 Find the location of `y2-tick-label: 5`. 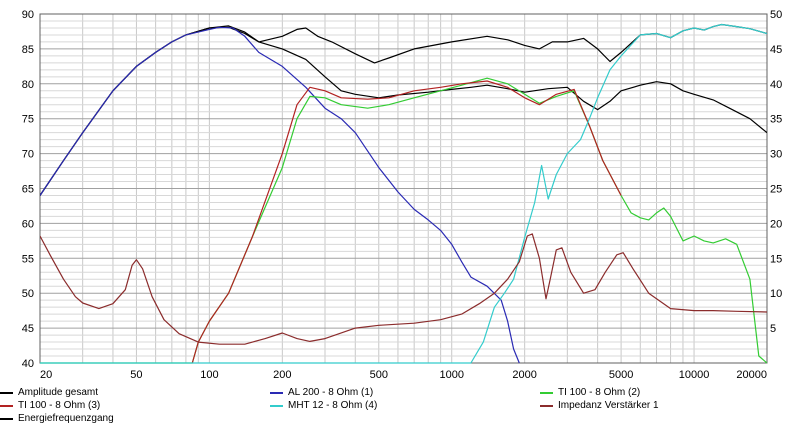

y2-tick-label: 5 is located at coordinates (773, 329).